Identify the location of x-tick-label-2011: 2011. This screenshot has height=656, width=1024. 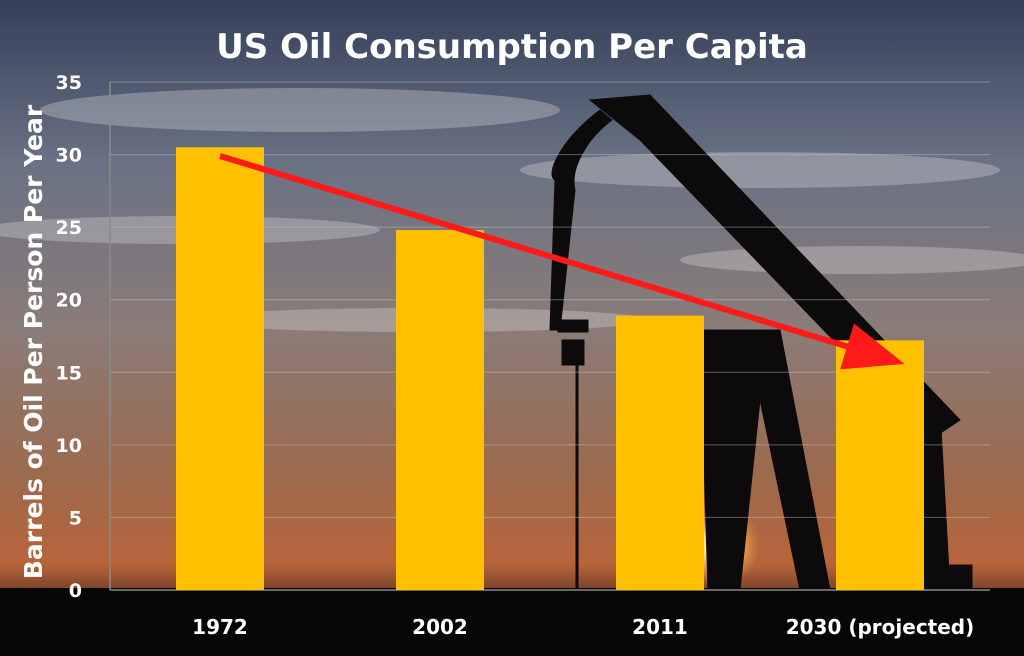
(660, 627).